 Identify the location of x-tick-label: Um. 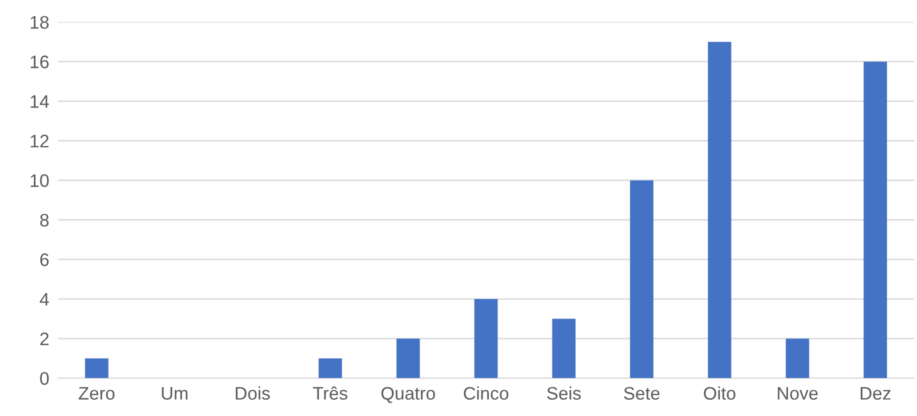
(175, 393).